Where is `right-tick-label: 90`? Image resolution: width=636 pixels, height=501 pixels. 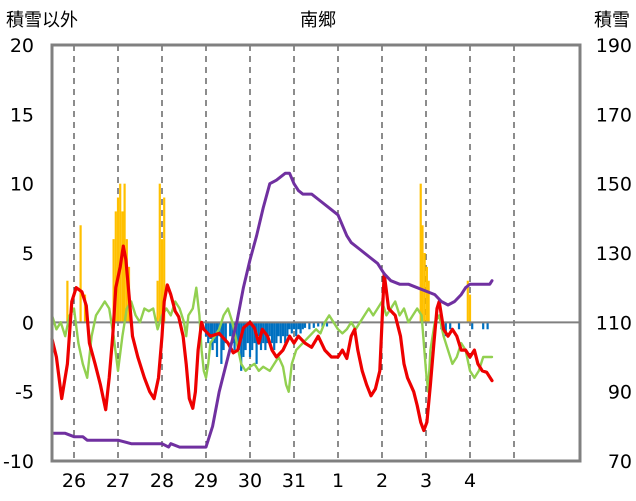 right-tick-label: 90 is located at coordinates (620, 393).